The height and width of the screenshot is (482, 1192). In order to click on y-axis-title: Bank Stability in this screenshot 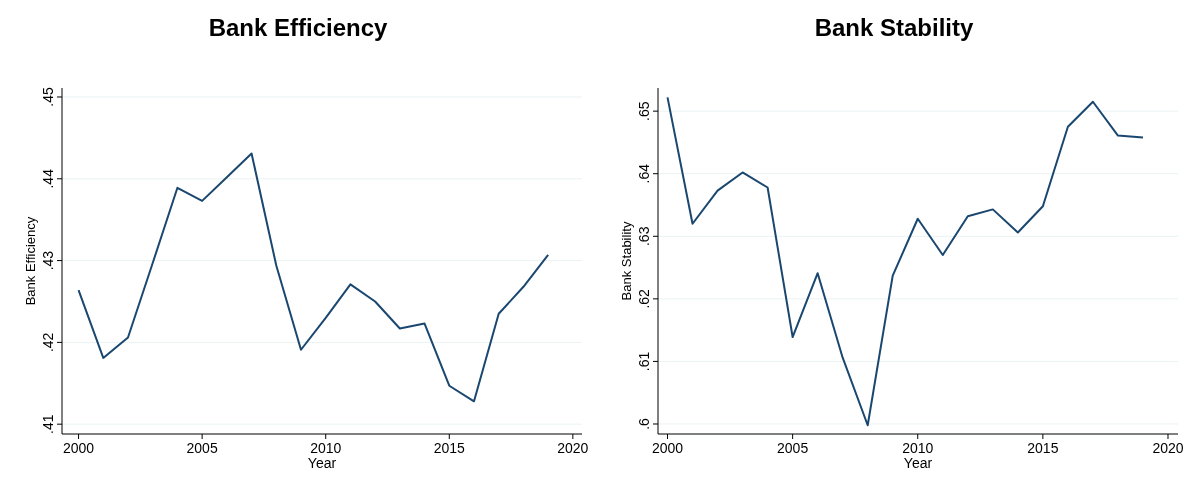, I will do `click(626, 261)`.